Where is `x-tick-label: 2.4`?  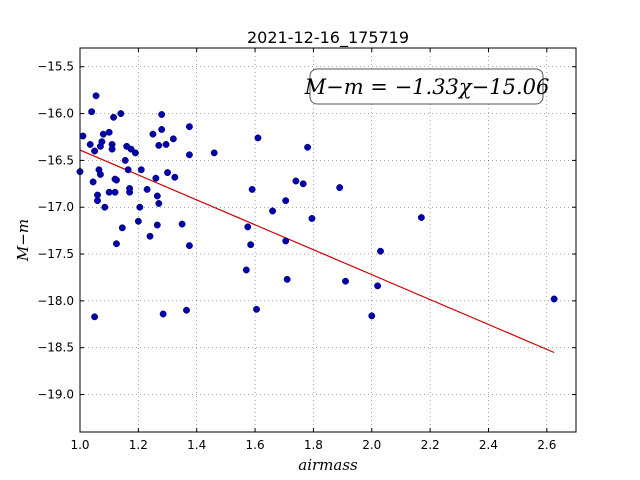
x-tick-label: 2.4 is located at coordinates (488, 445).